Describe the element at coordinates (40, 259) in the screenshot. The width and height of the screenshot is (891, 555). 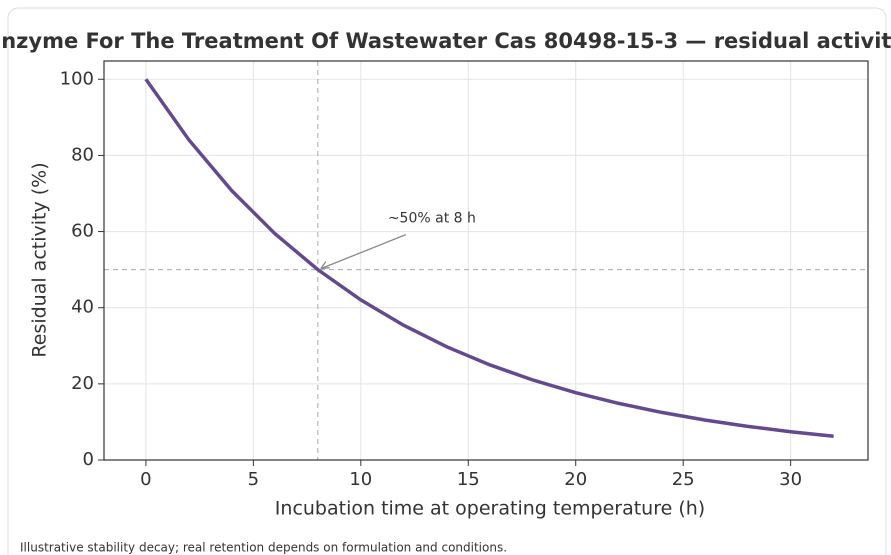
I see `y-axis-label: Residual activity (%)` at that location.